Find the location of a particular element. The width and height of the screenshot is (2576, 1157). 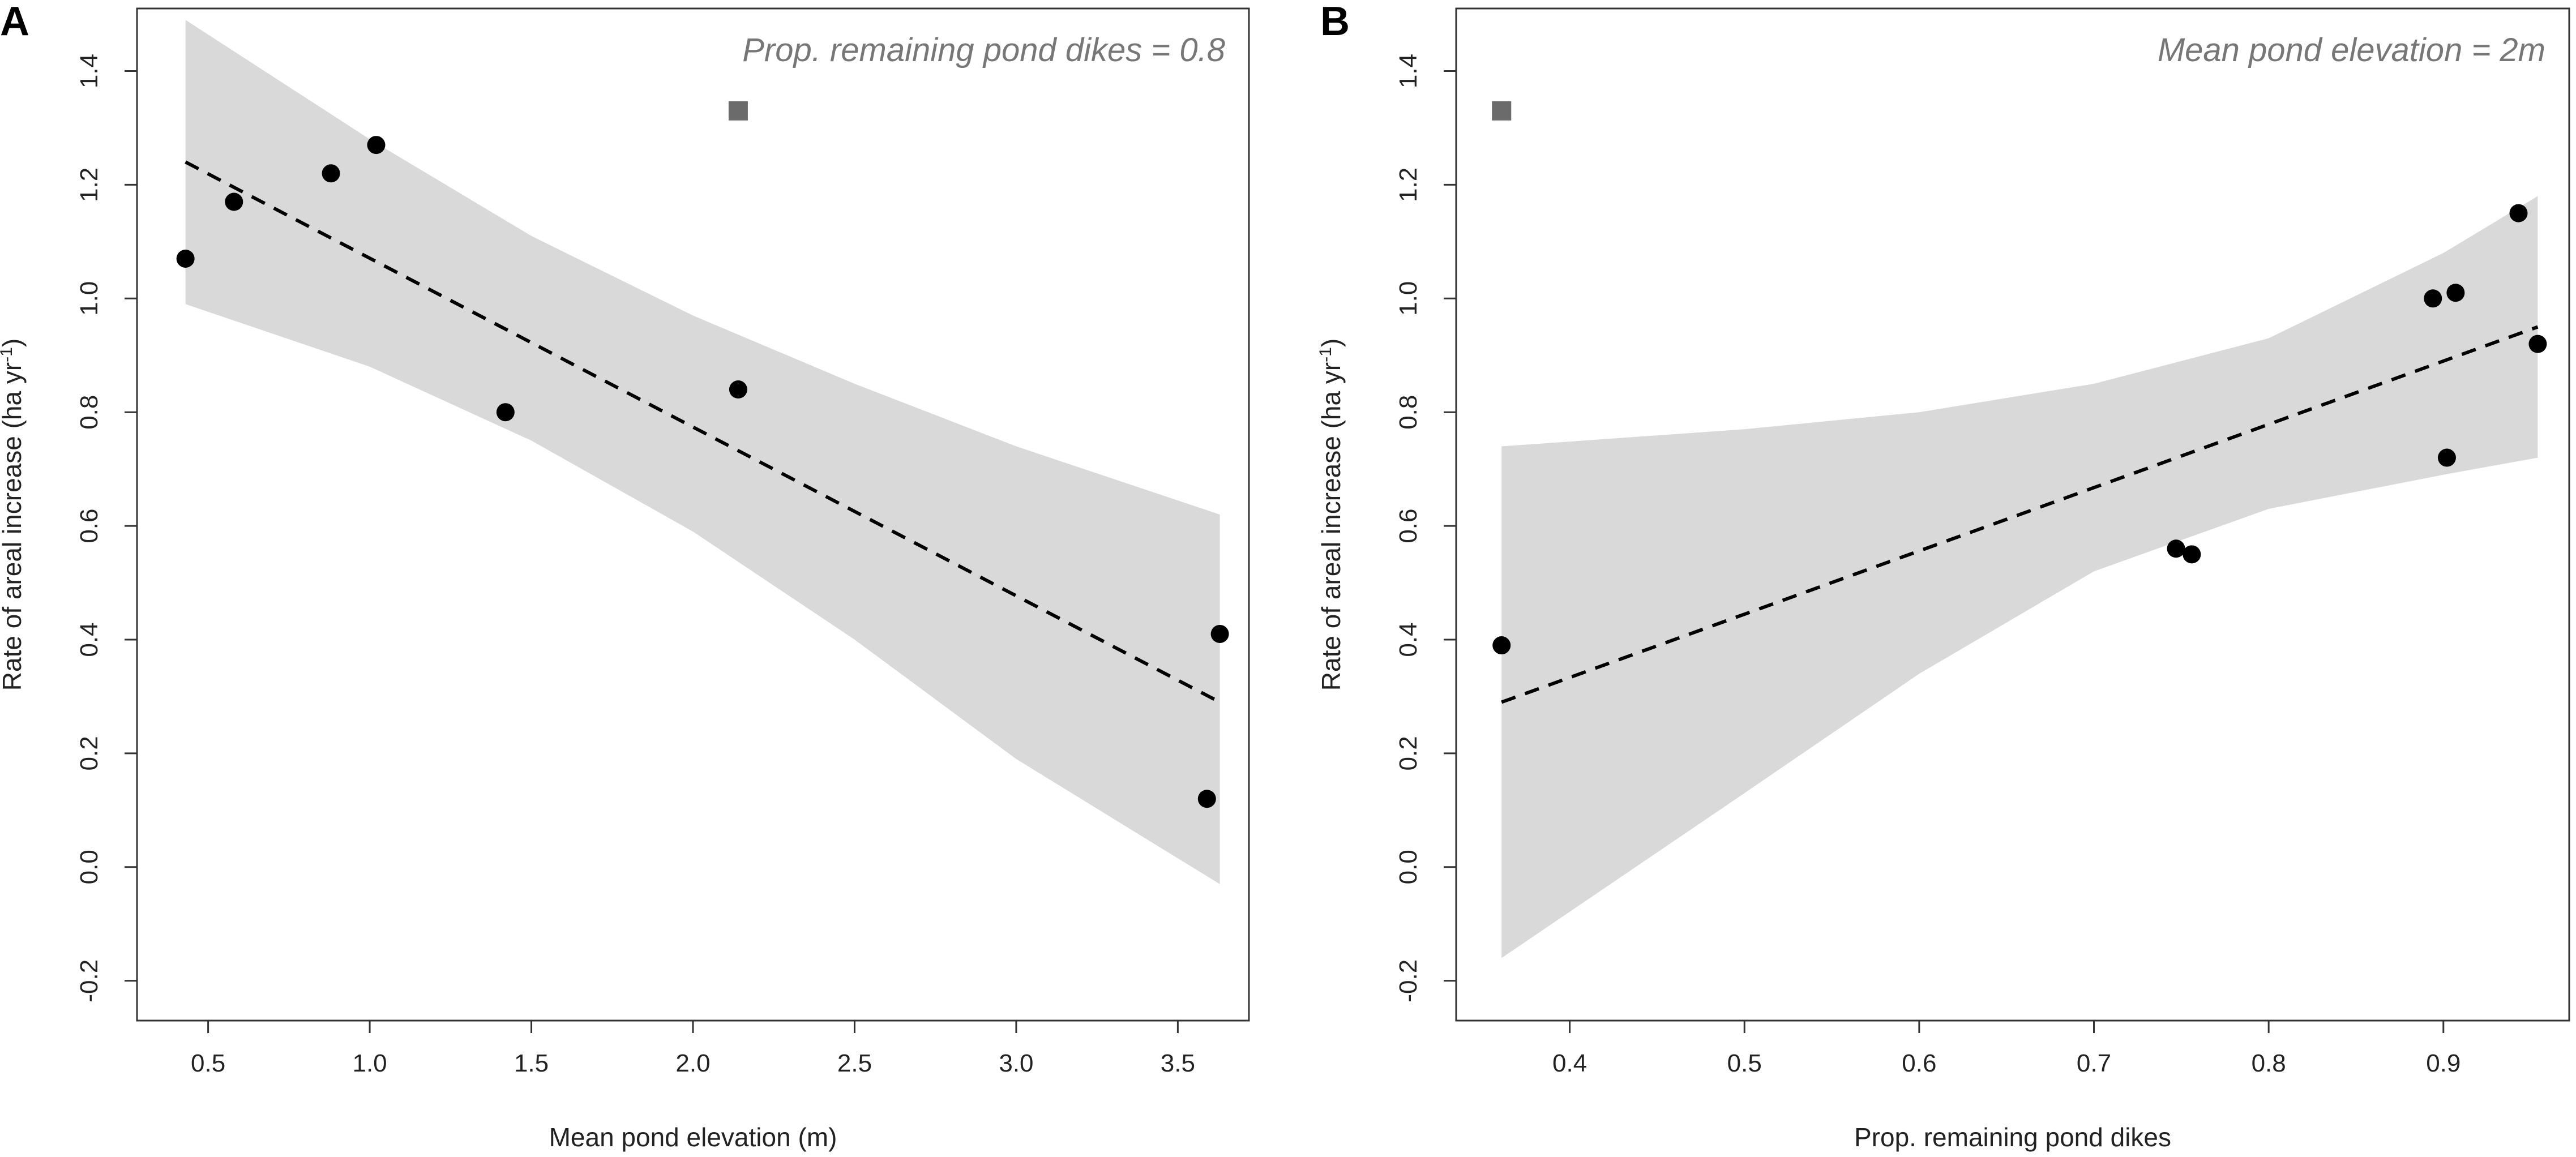

x-tick-label: 2.0 is located at coordinates (692, 1063).